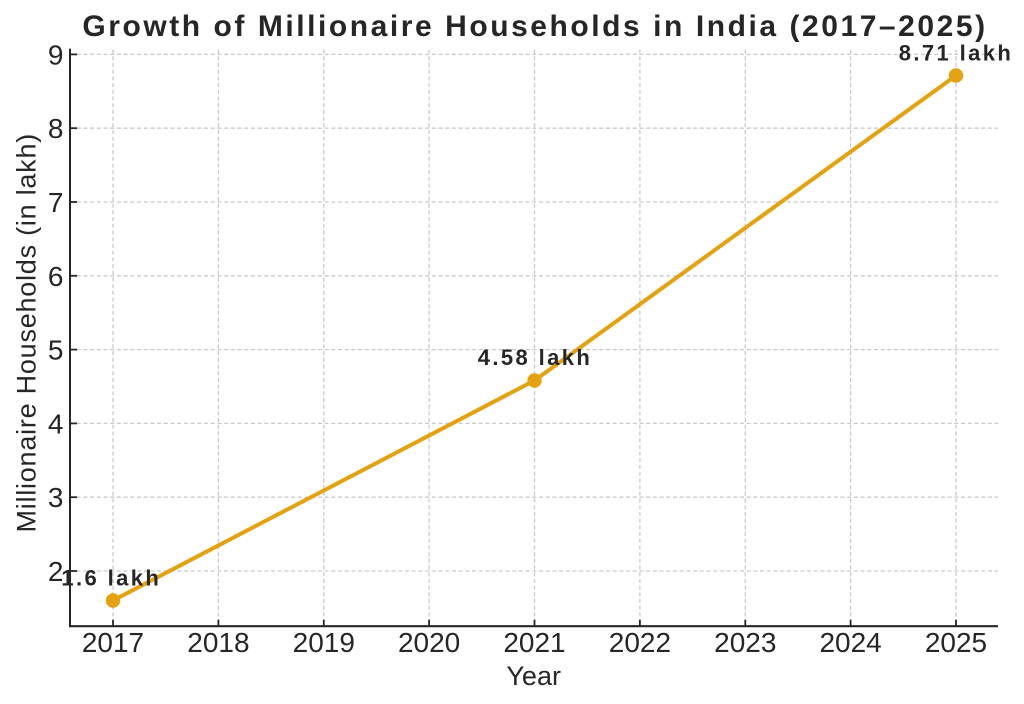  What do you see at coordinates (956, 642) in the screenshot?
I see `svg-text: 2025` at bounding box center [956, 642].